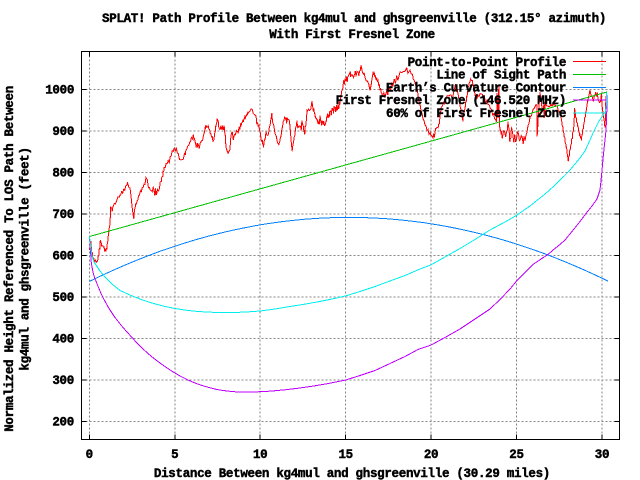 The image size is (640, 480). What do you see at coordinates (345, 455) in the screenshot?
I see `svg-text: 15` at bounding box center [345, 455].